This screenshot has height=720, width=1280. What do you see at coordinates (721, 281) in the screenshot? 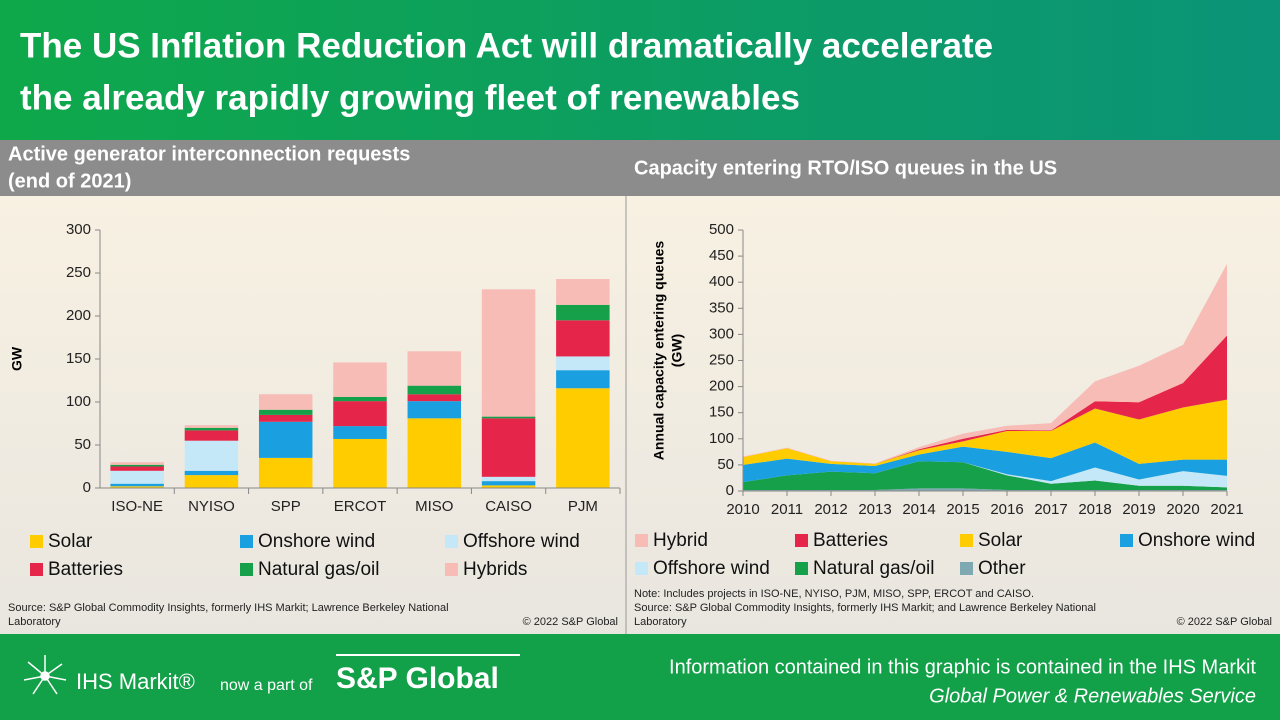
I see `y-tick-label: 400` at bounding box center [721, 281].